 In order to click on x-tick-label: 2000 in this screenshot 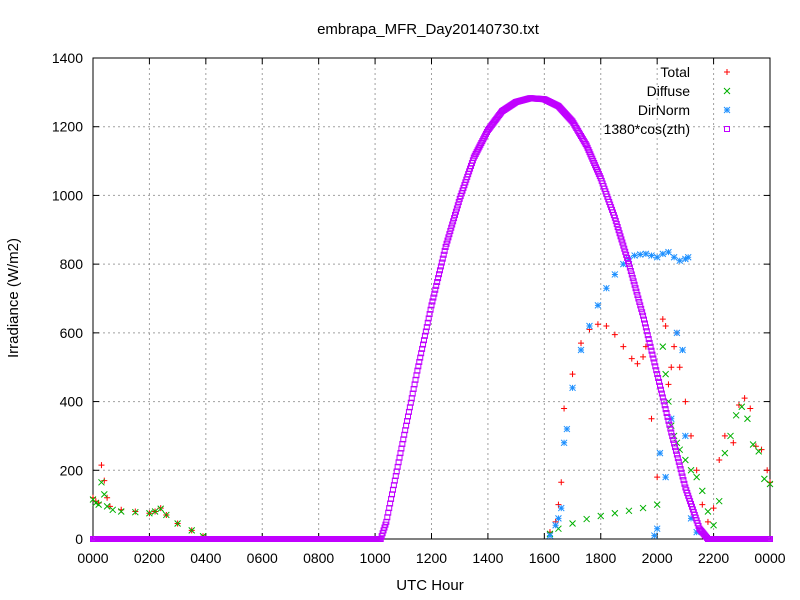, I will do `click(657, 558)`.